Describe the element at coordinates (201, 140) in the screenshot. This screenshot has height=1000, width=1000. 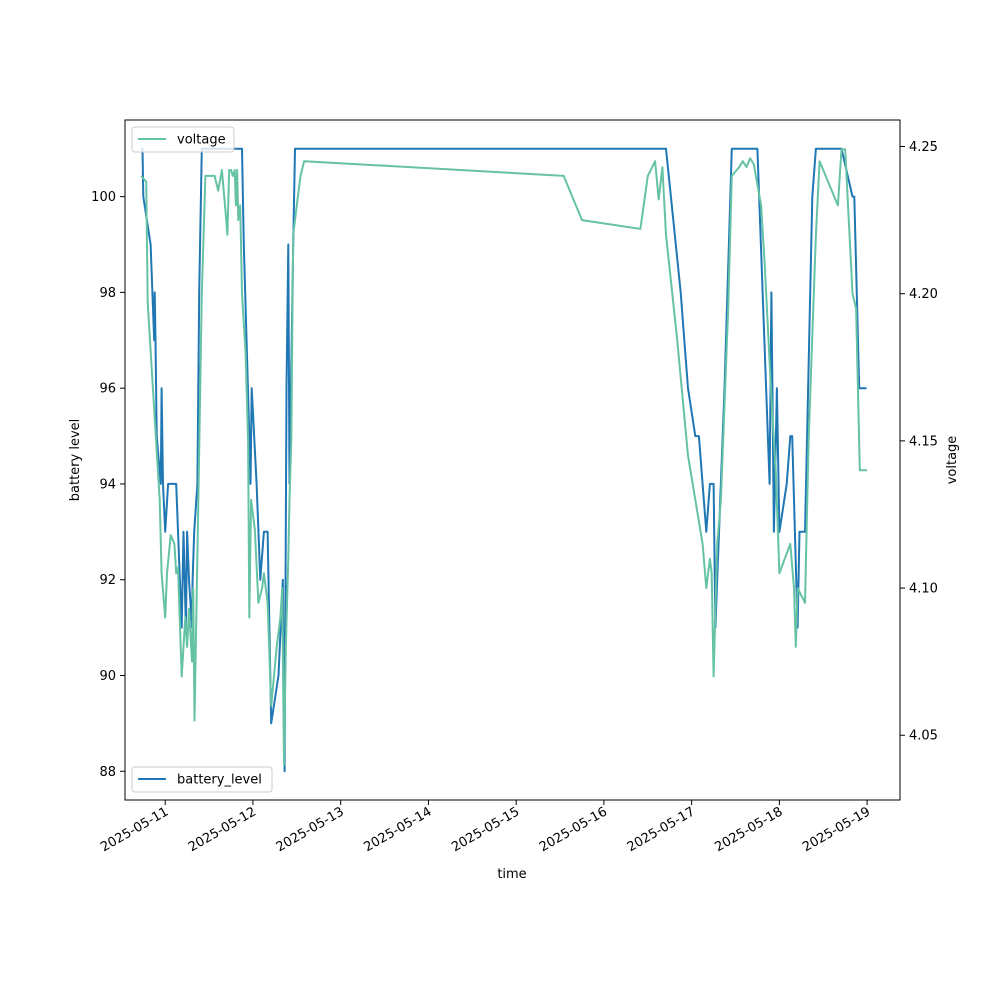
I see `legend-voltage-label: voltage` at that location.